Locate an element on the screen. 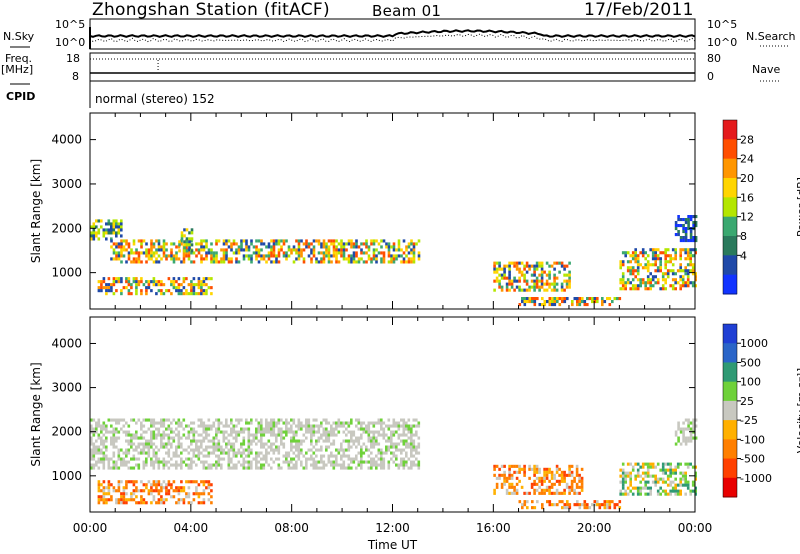 The width and height of the screenshot is (800, 554). freq-tick-top: 18 is located at coordinates (73, 58).